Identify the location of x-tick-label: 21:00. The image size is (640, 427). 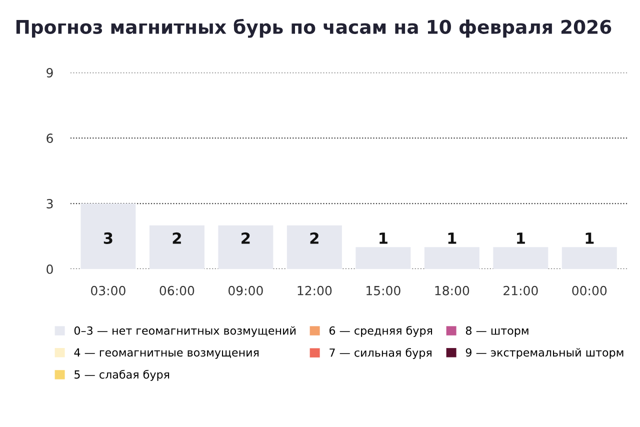
(521, 291).